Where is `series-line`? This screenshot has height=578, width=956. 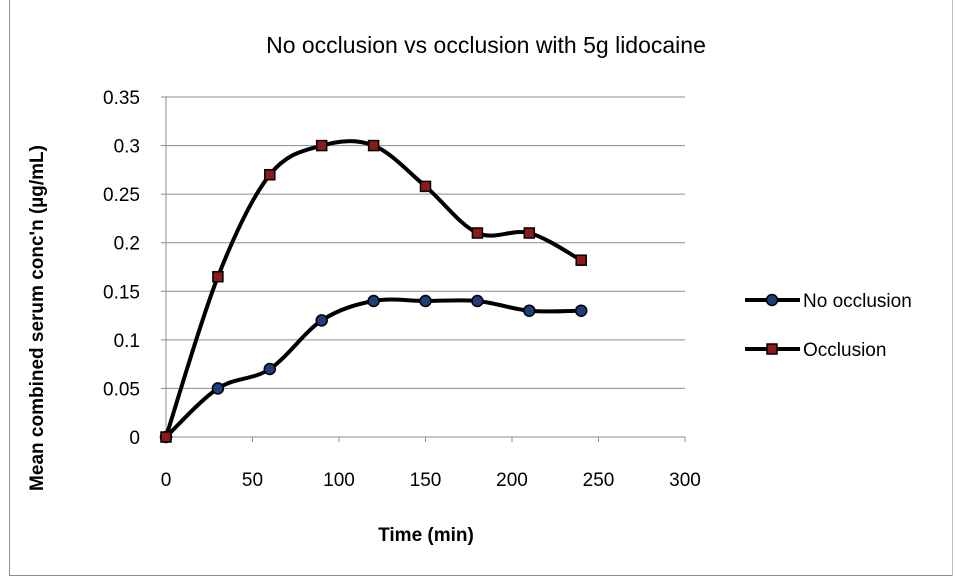 series-line is located at coordinates (374, 368).